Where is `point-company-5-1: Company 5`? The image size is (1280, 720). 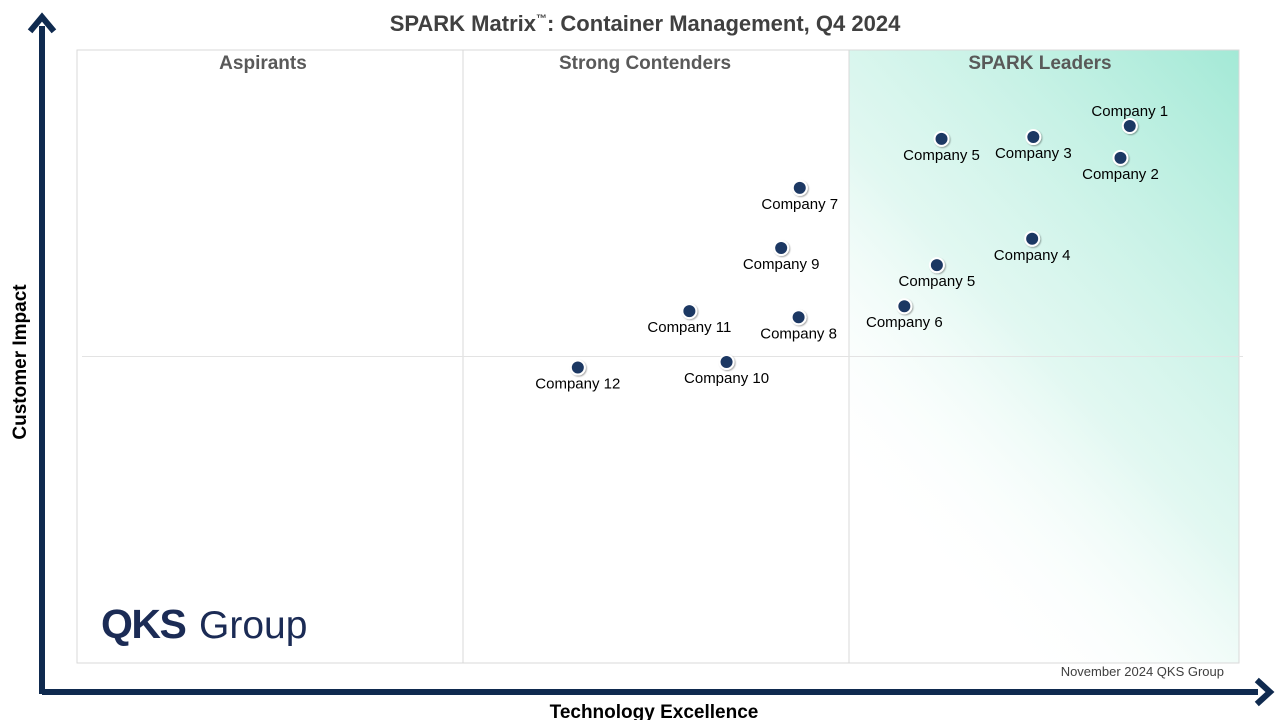
point-company-5-1: Company 5 is located at coordinates (941, 147).